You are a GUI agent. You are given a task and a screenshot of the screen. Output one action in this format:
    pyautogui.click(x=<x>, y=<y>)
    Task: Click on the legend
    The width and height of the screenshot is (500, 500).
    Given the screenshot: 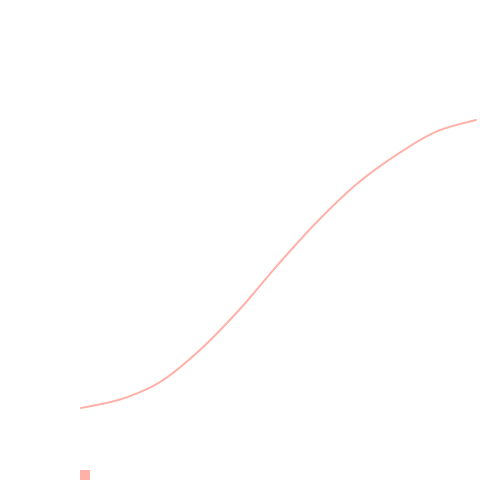 What is the action you would take?
    pyautogui.click(x=85, y=475)
    